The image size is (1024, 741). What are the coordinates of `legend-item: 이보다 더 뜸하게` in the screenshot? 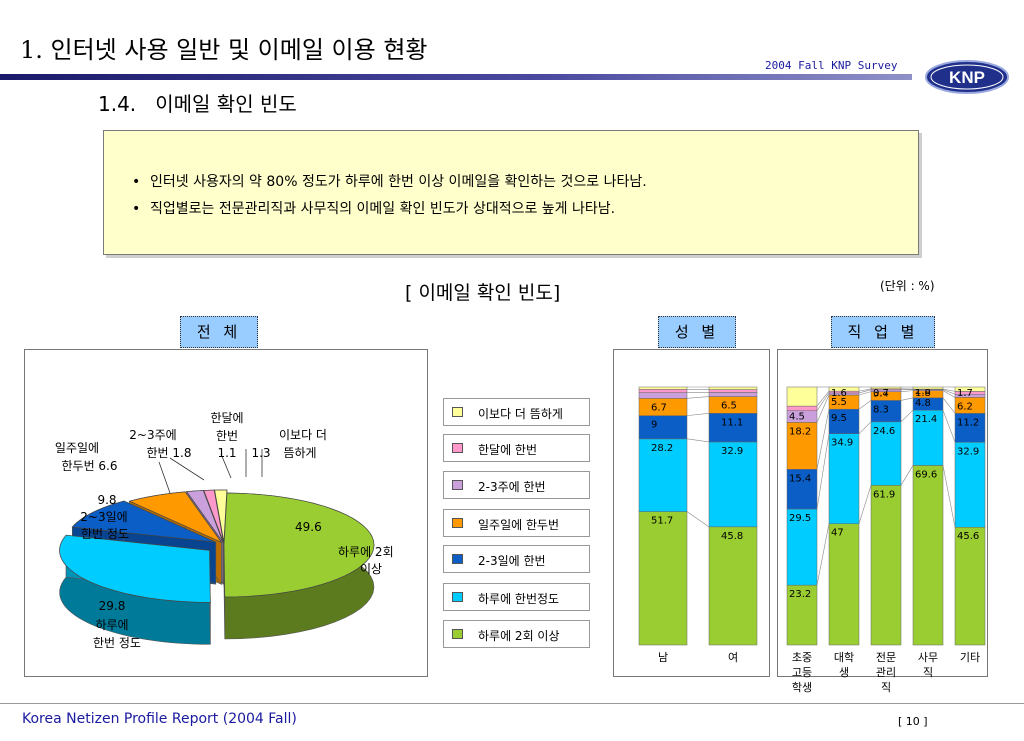 It's located at (516, 412).